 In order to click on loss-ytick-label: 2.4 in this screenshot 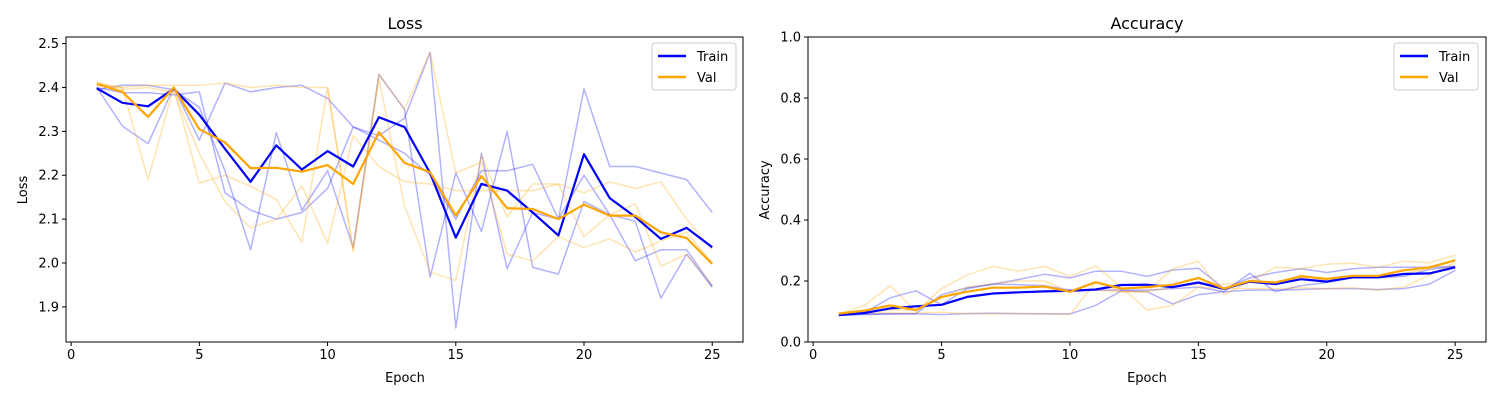, I will do `click(48, 88)`.